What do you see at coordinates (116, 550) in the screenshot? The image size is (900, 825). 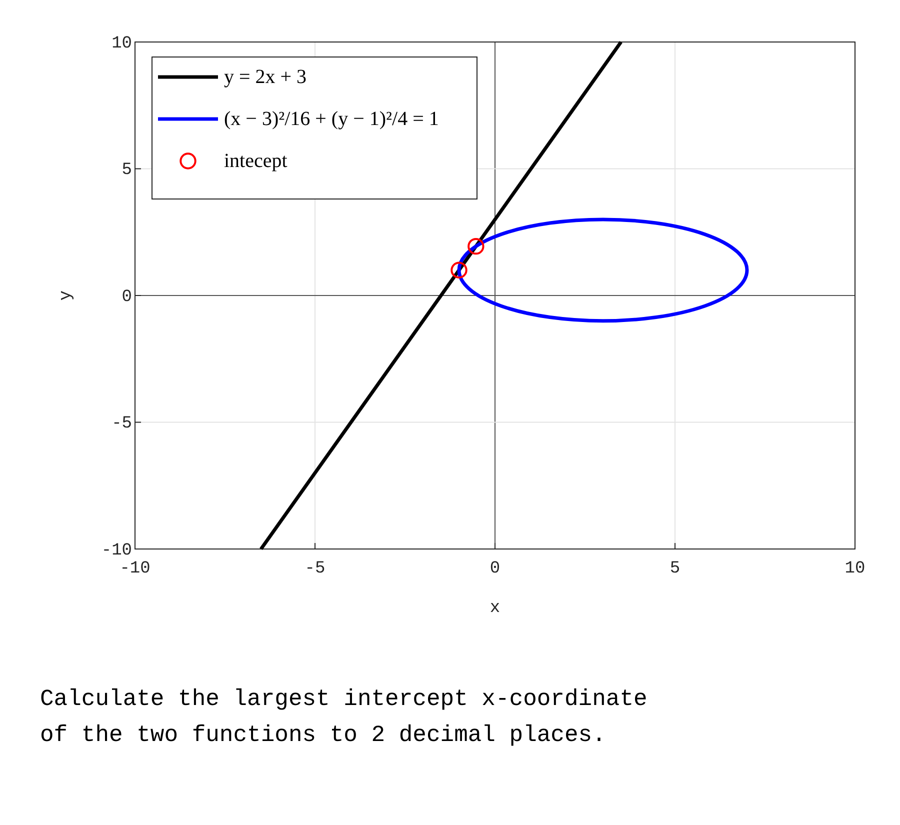 I see `y-tick-label: -10` at bounding box center [116, 550].